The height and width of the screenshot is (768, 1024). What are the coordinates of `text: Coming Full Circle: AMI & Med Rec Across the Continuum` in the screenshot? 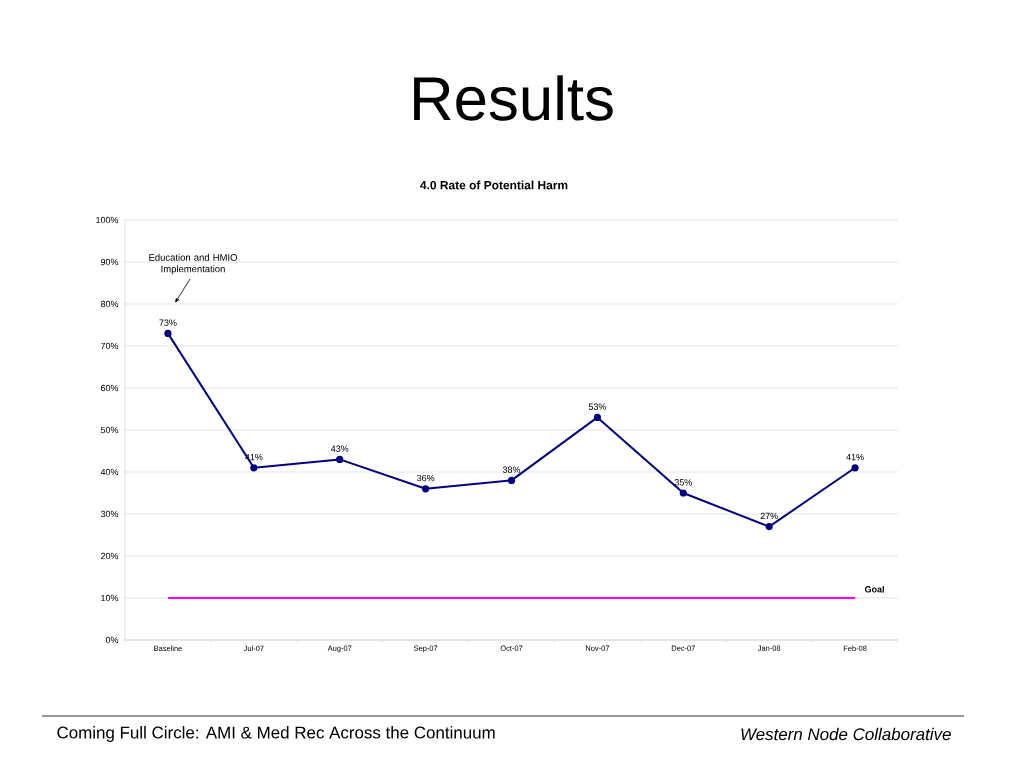 It's located at (276, 734).